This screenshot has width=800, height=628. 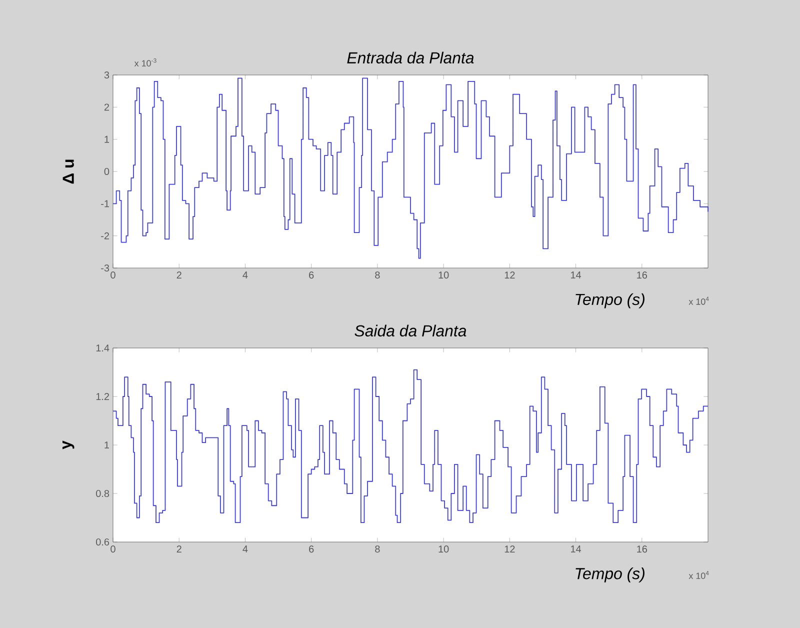 I want to click on y-tick-label: 1.4, so click(x=103, y=348).